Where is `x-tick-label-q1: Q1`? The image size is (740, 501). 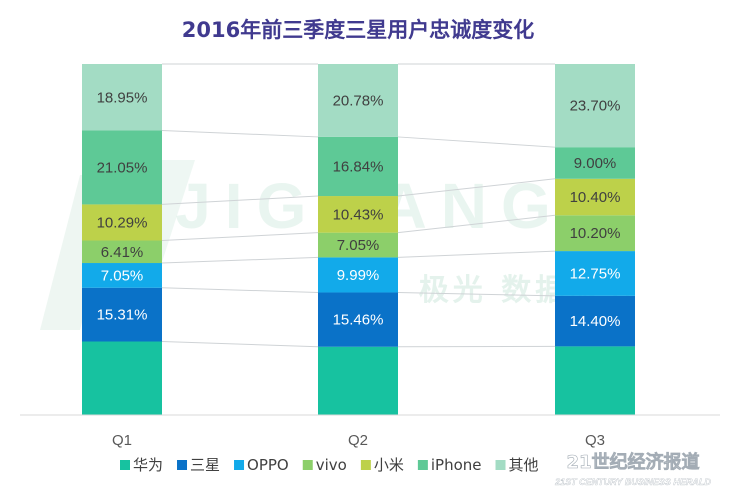 x-tick-label-q1: Q1 is located at coordinates (122, 440).